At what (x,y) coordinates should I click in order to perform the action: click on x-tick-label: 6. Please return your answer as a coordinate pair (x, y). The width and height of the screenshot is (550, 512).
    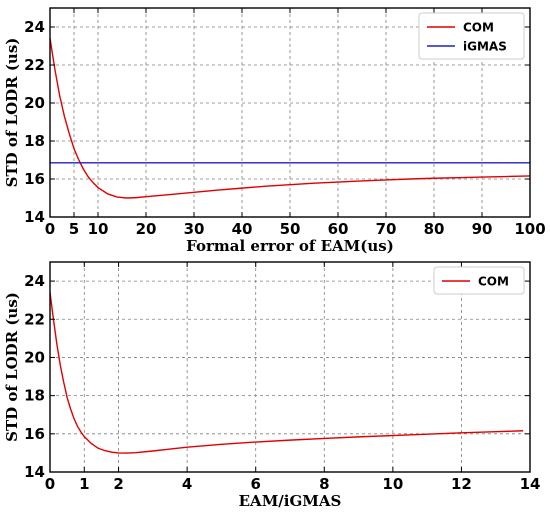
    Looking at the image, I should click on (255, 484).